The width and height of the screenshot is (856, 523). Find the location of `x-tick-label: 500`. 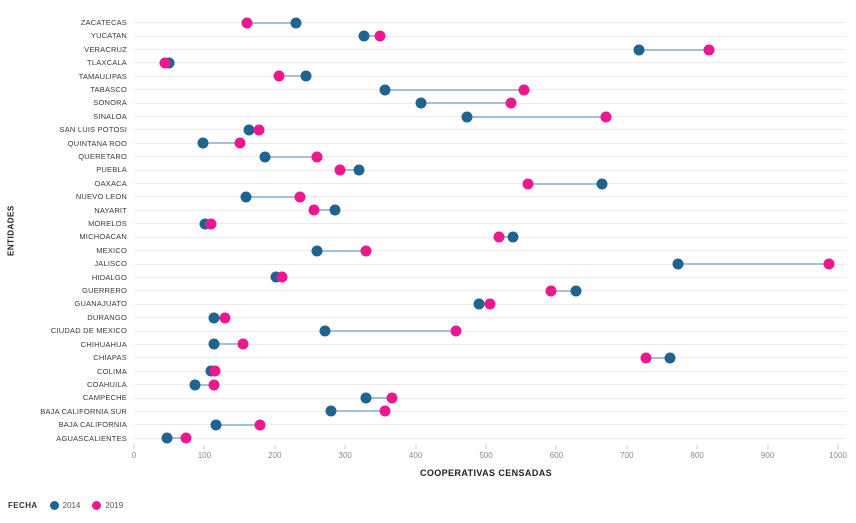

x-tick-label: 500 is located at coordinates (486, 455).